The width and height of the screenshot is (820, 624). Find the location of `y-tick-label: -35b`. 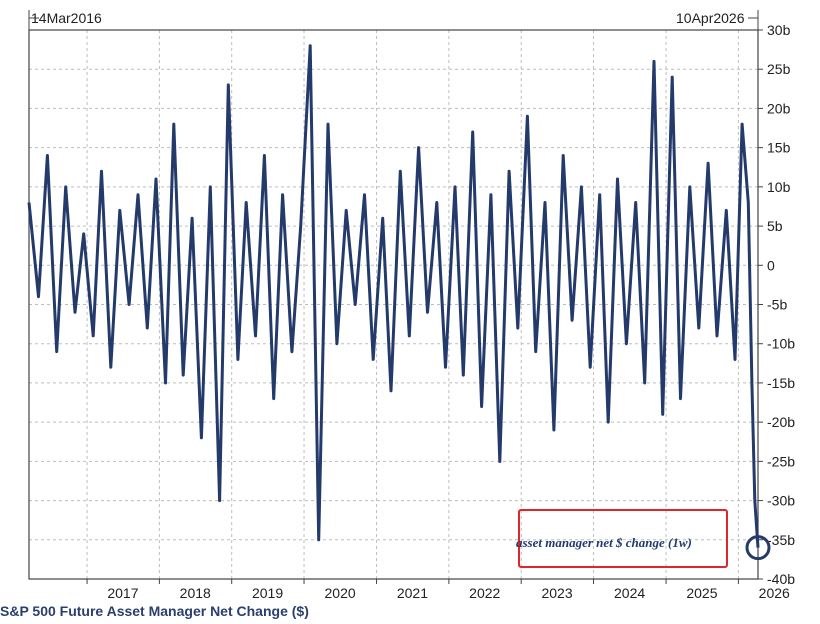

y-tick-label: -35b is located at coordinates (781, 540).